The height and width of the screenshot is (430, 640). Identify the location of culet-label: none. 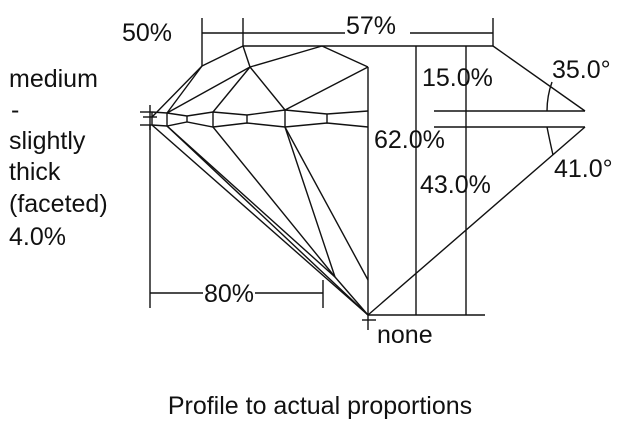
(405, 335).